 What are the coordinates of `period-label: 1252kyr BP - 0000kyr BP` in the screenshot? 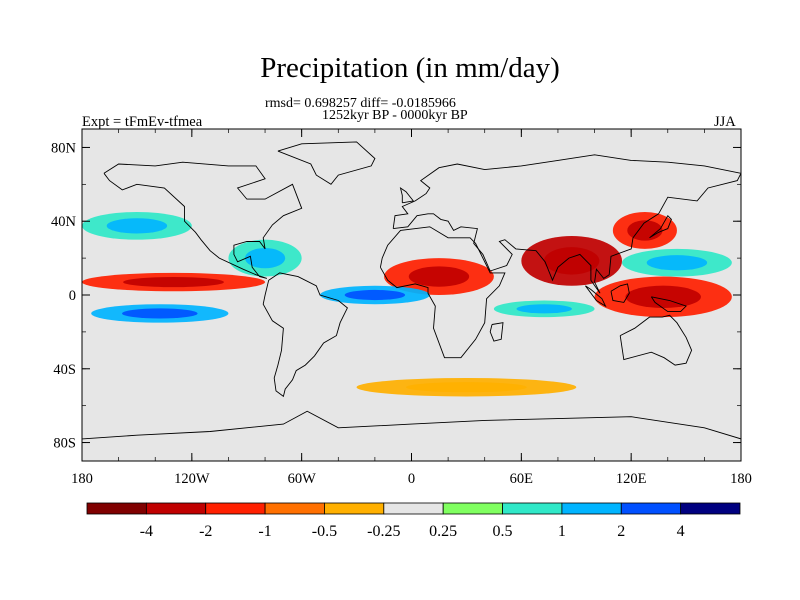 It's located at (395, 115).